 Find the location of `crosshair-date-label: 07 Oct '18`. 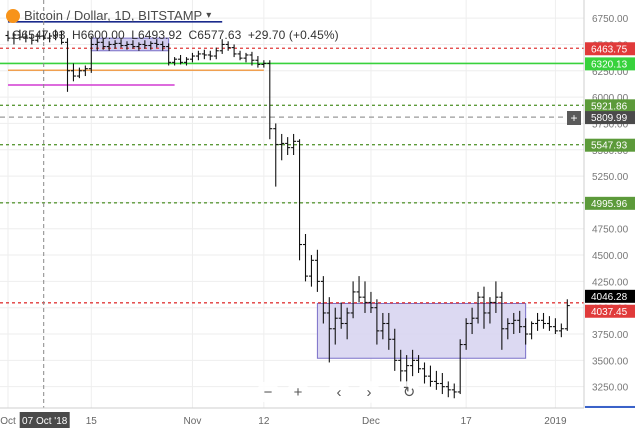

crosshair-date-label: 07 Oct '18 is located at coordinates (45, 421).